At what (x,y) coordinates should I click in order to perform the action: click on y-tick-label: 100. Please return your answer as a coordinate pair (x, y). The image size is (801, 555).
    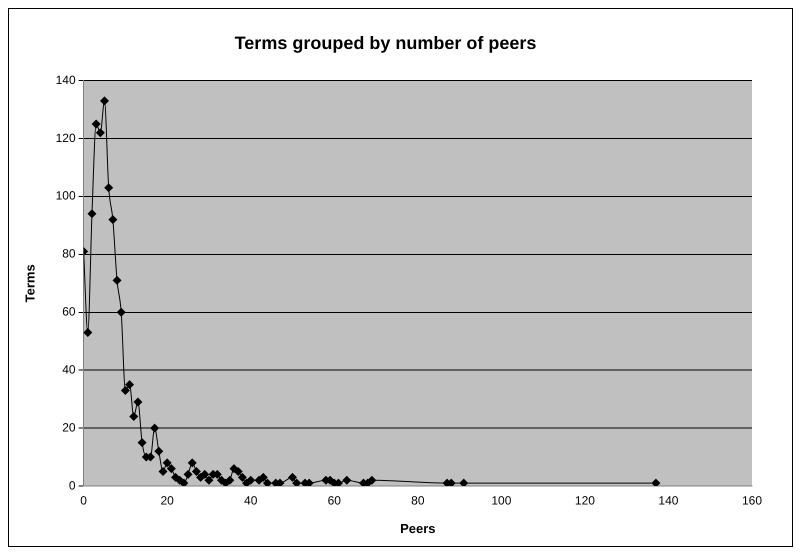
    Looking at the image, I should click on (66, 195).